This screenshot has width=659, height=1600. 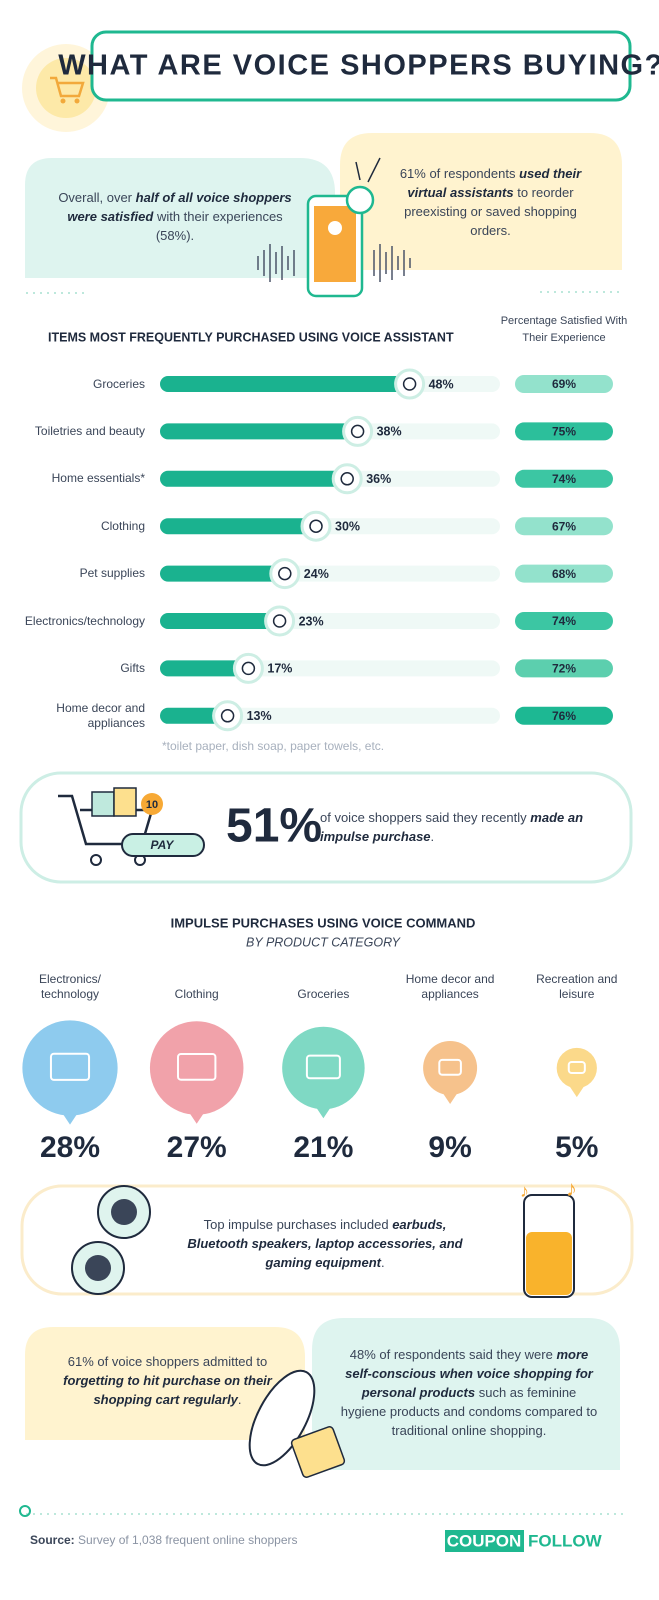 What do you see at coordinates (494, 183) in the screenshot?
I see `emphasis: used their virtual assistants` at bounding box center [494, 183].